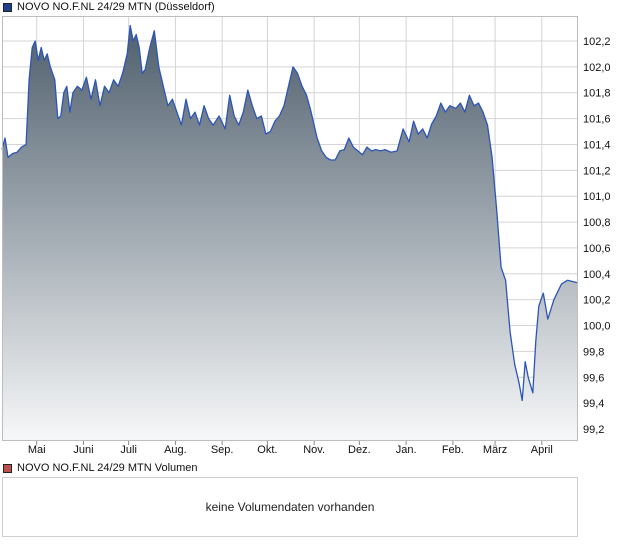  I want to click on y-tick-label: 99,6, so click(593, 378).